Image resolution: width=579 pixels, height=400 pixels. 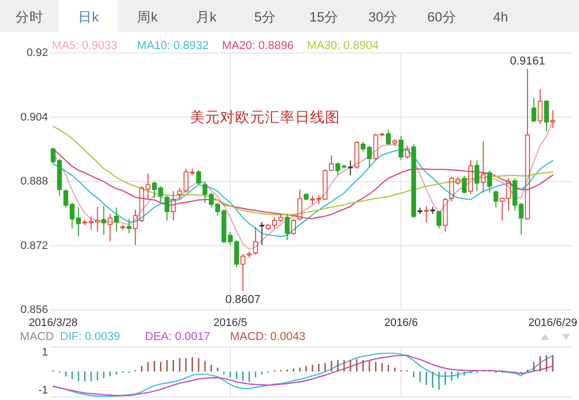 I want to click on y-tick-label: 0.856, so click(x=34, y=310).